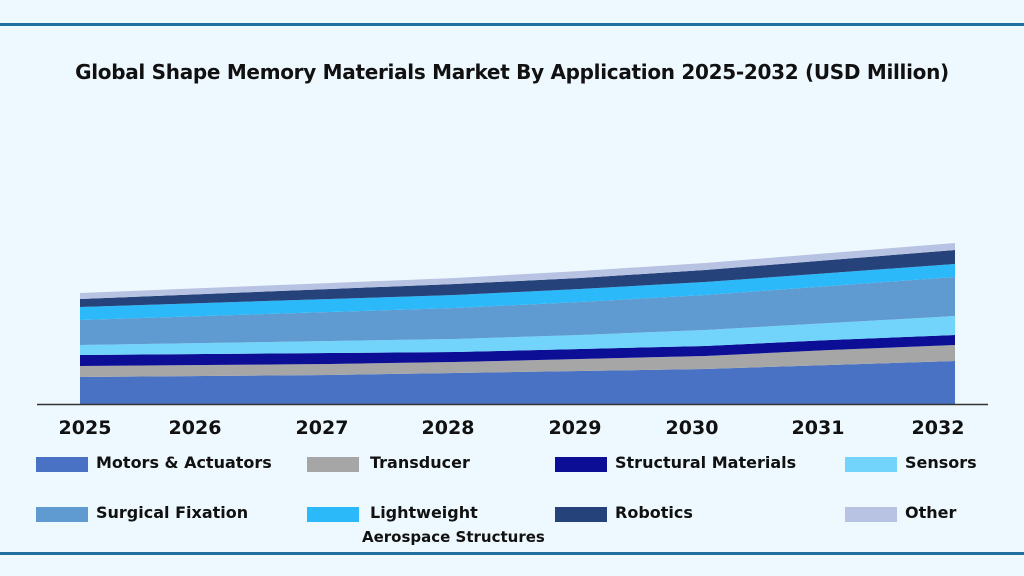 This screenshot has width=1024, height=576. I want to click on x-tick-label: 2025, so click(85, 428).